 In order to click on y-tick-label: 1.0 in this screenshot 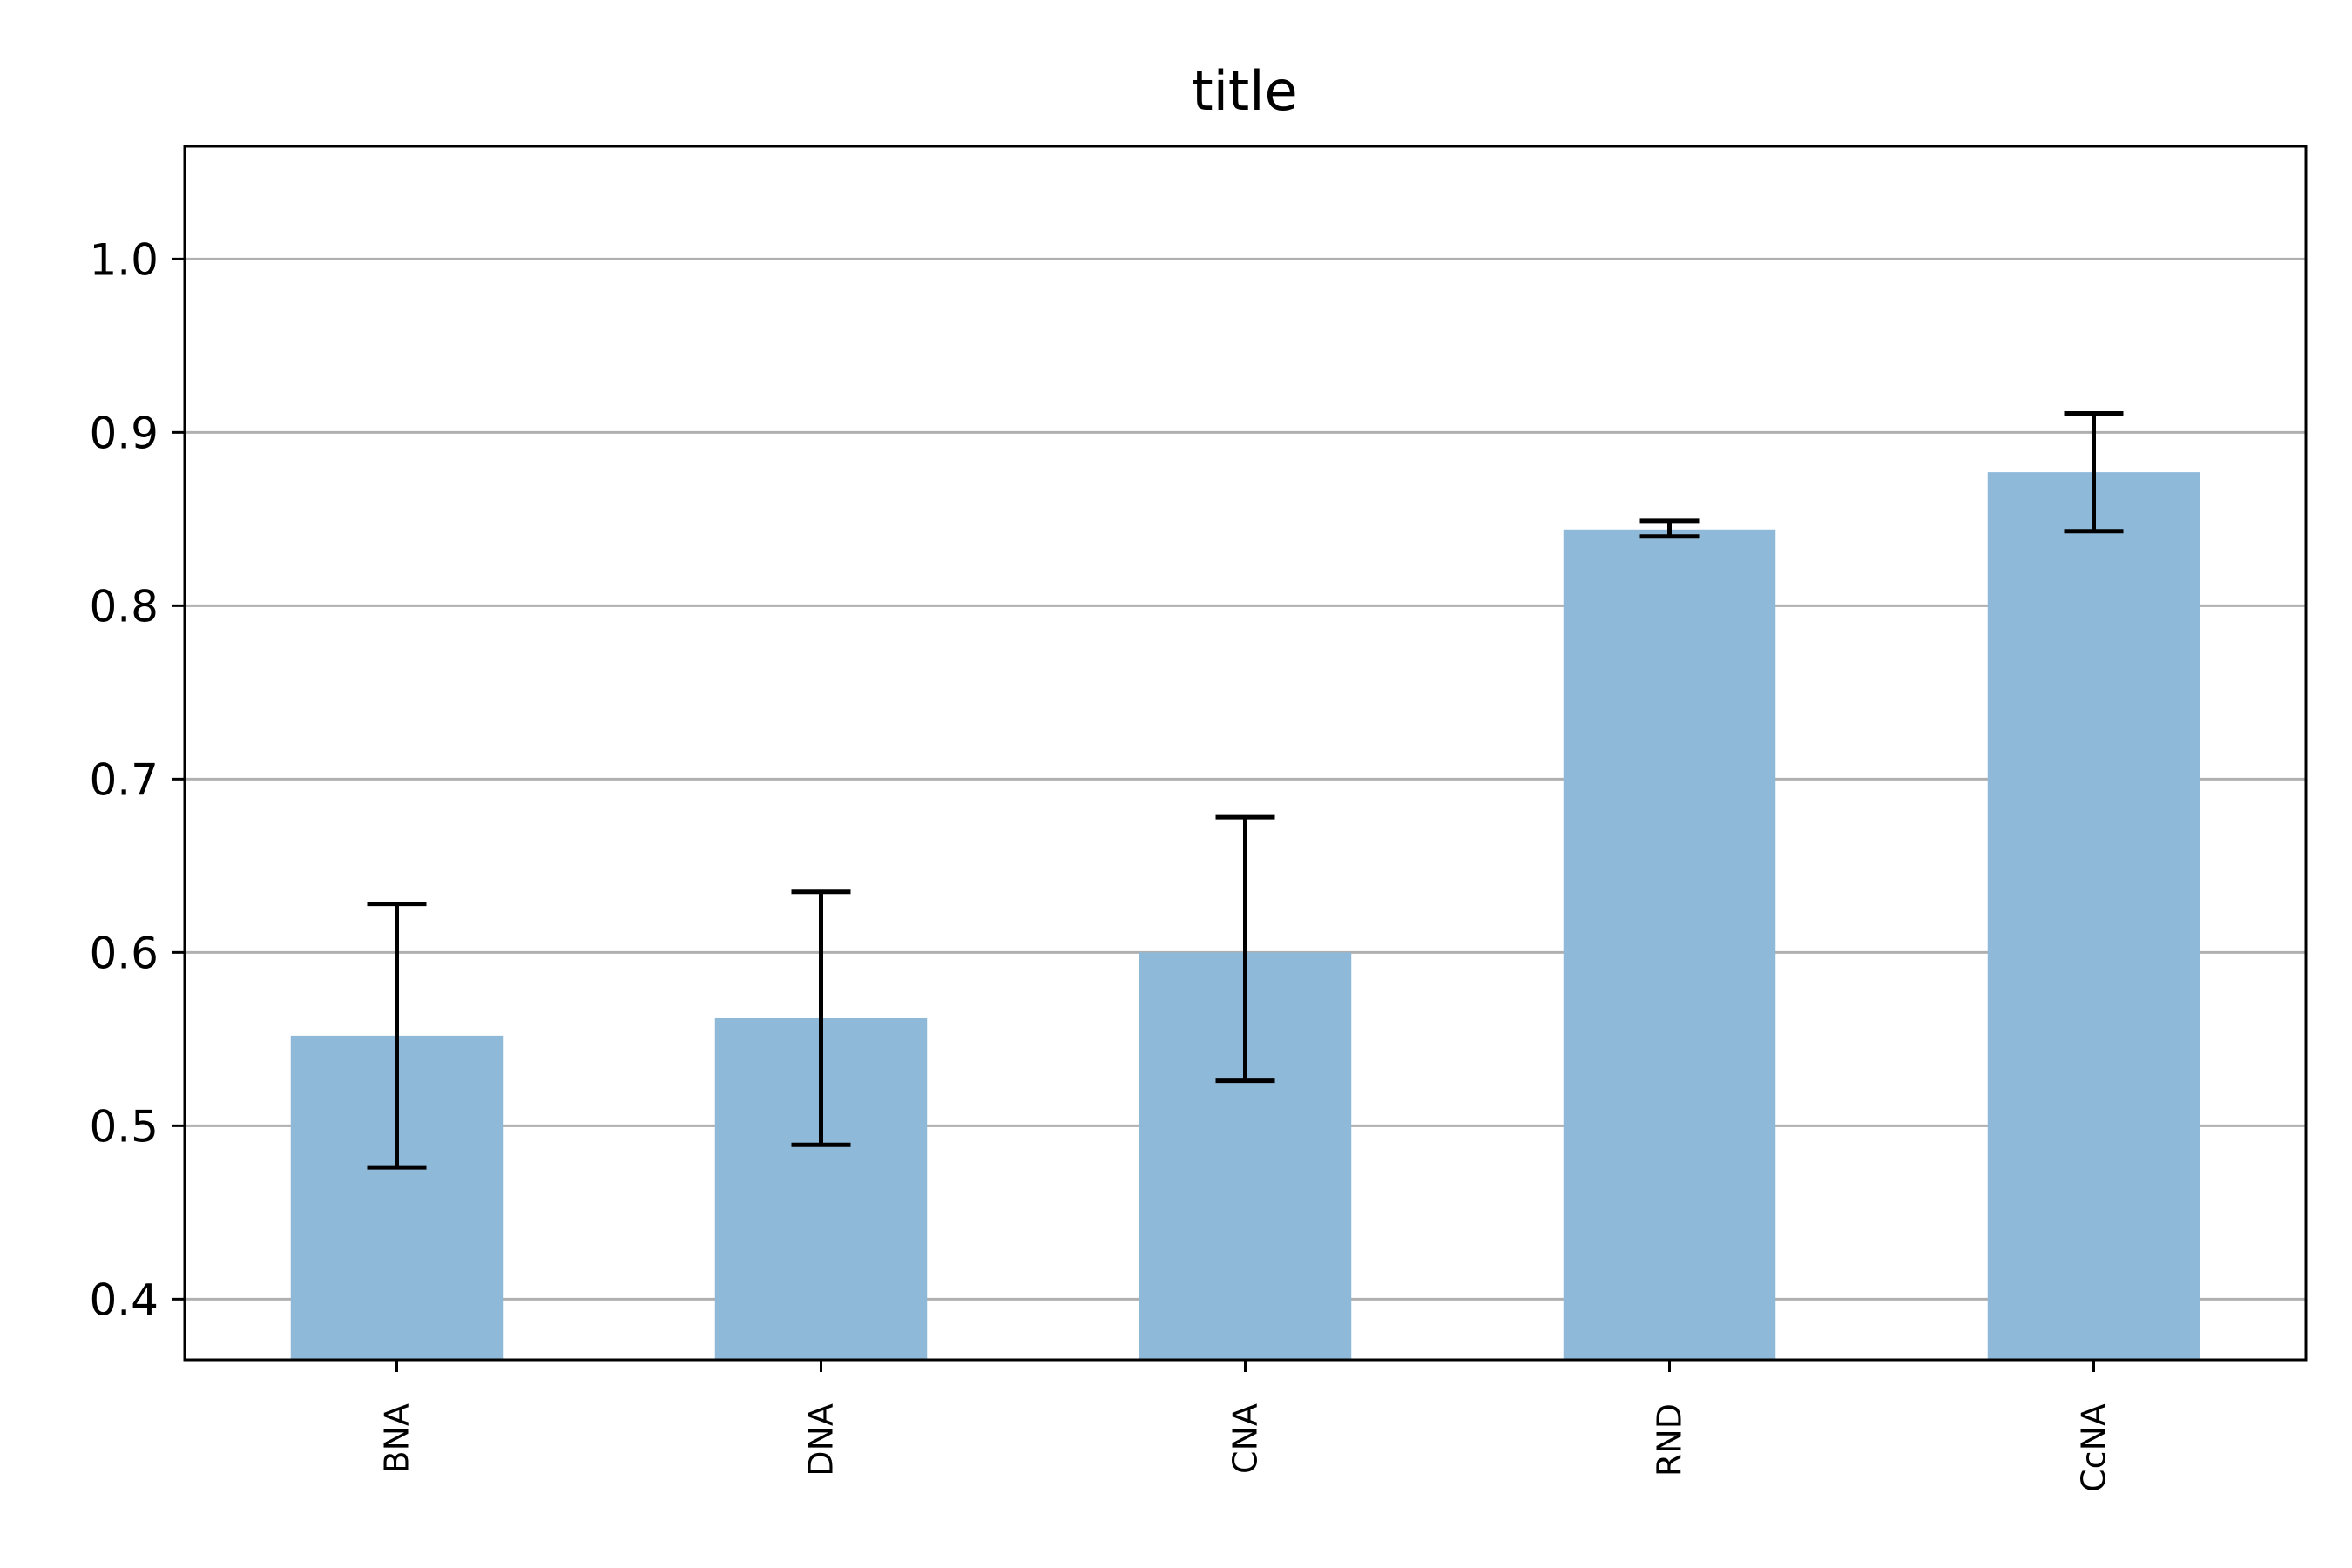, I will do `click(124, 260)`.